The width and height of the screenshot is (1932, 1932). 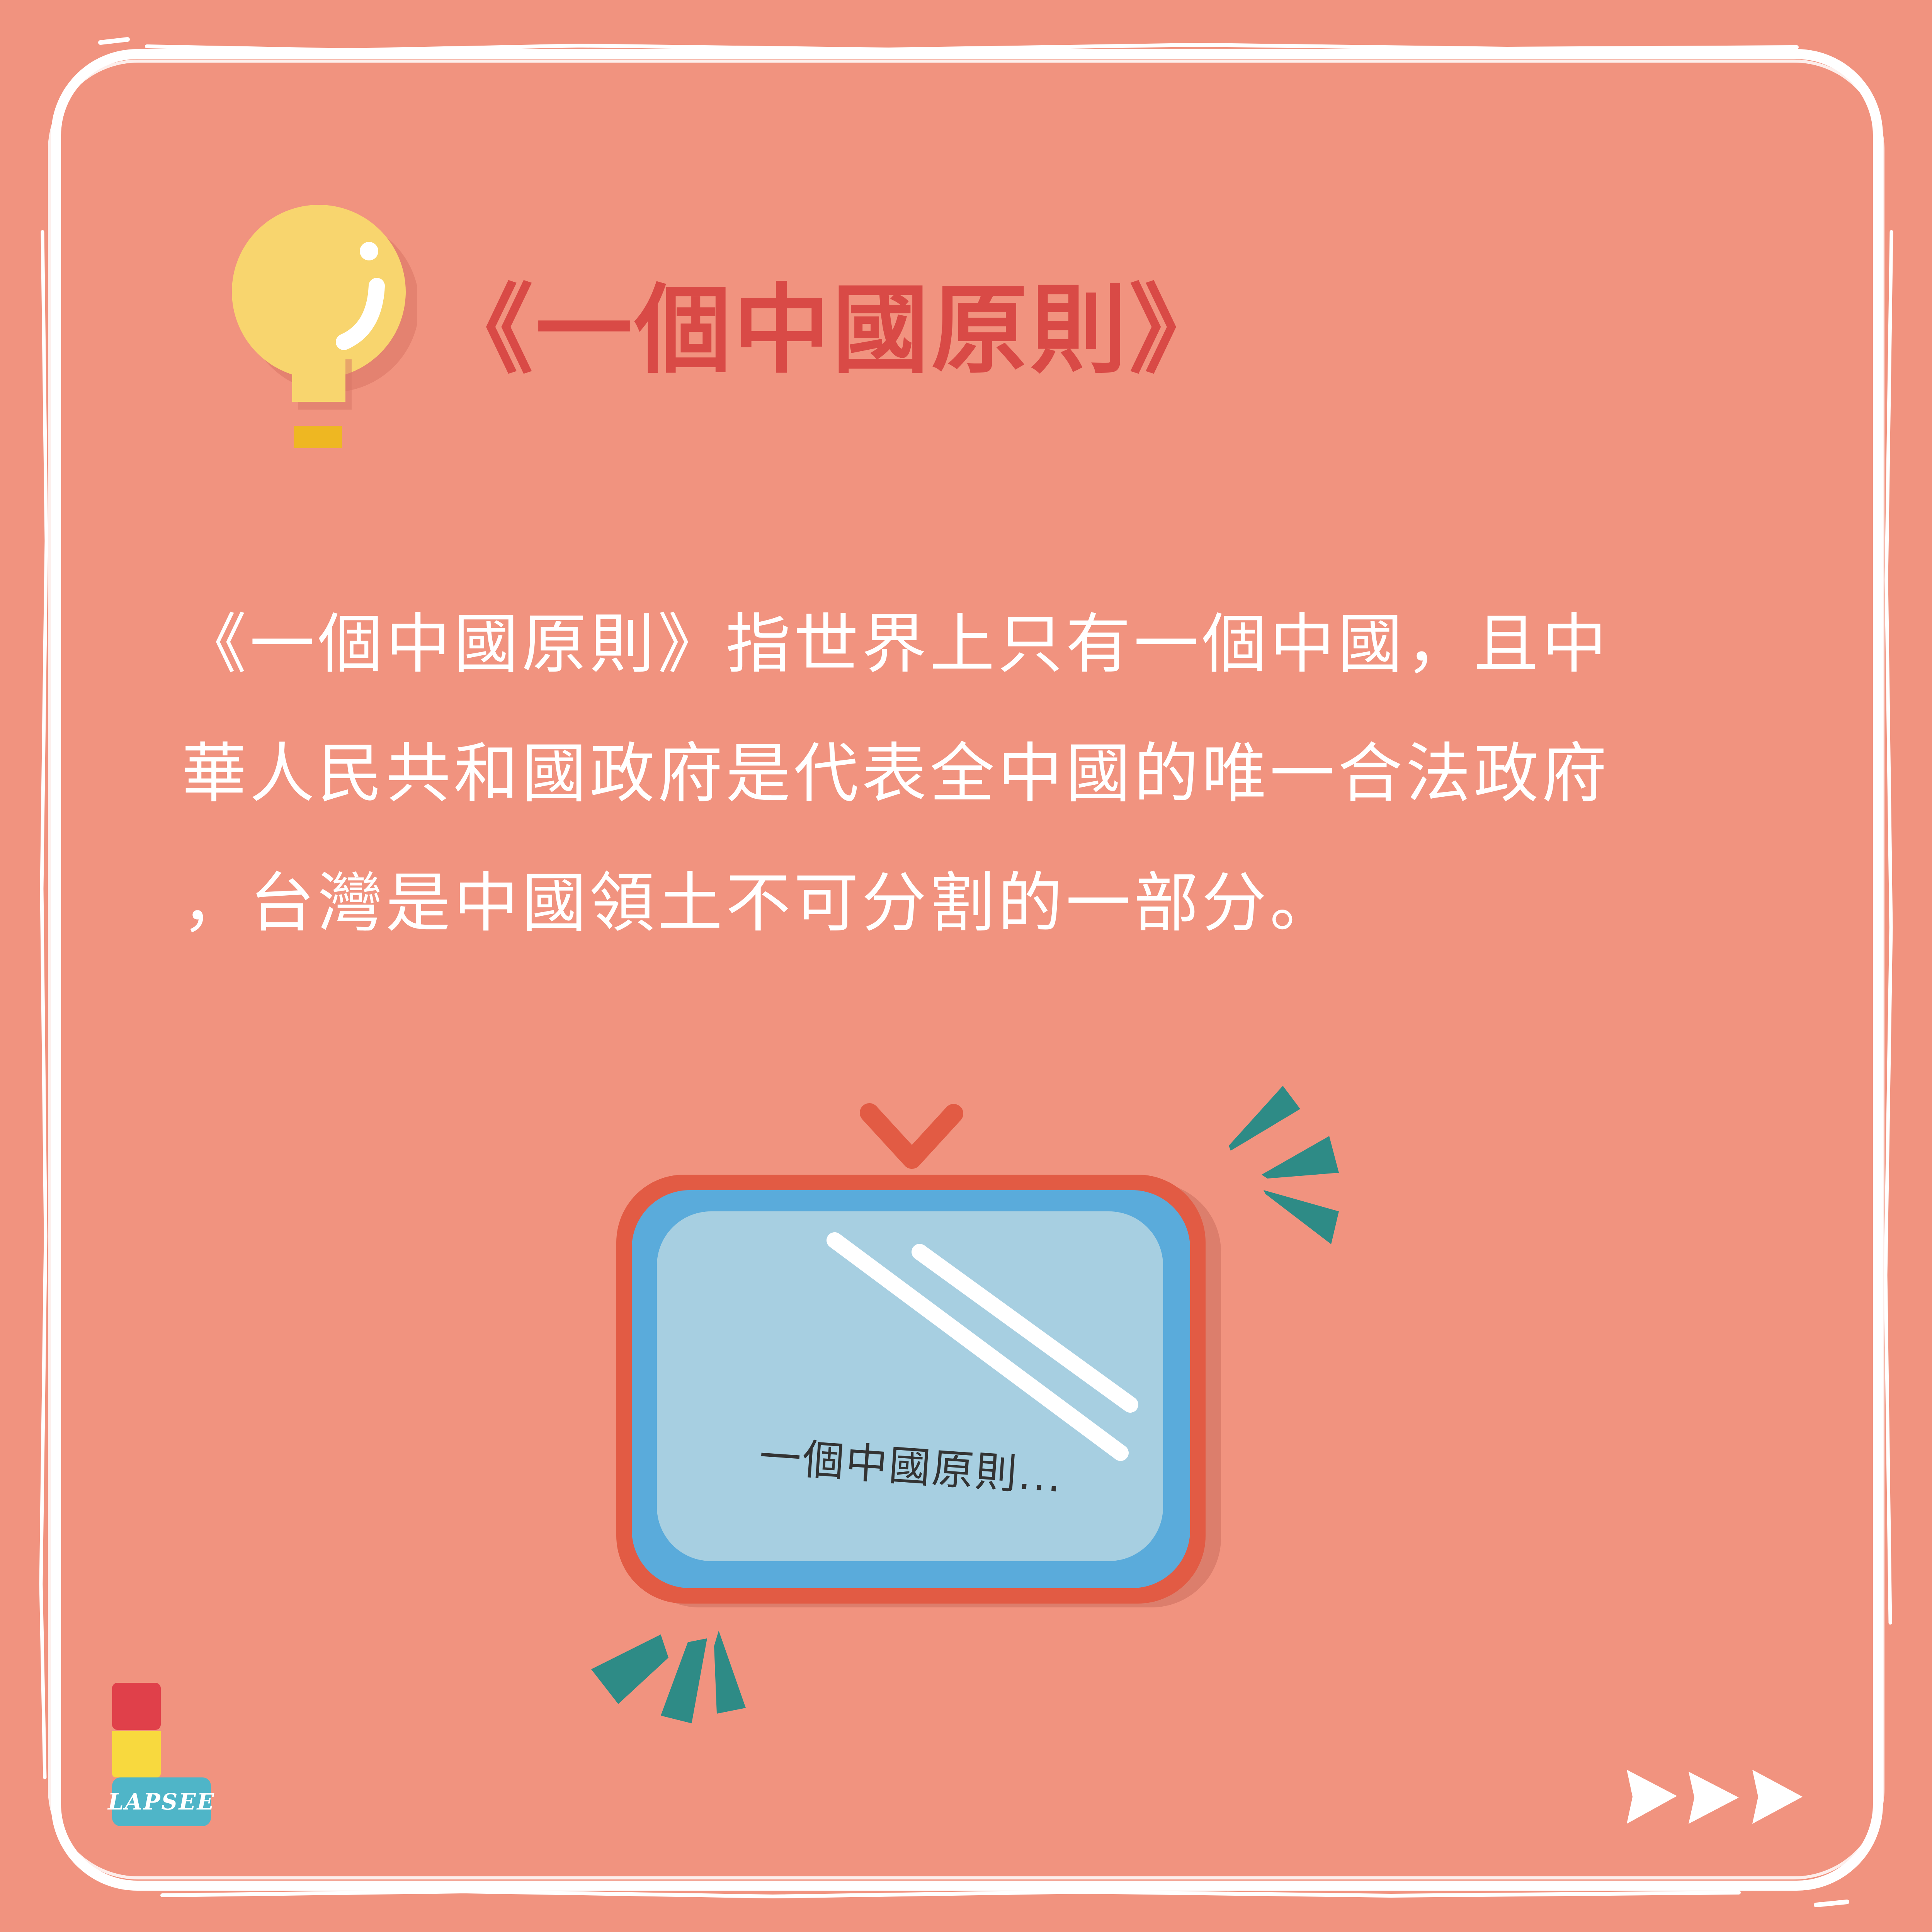 What do you see at coordinates (324, 326) in the screenshot?
I see `lightbulb-icon` at bounding box center [324, 326].